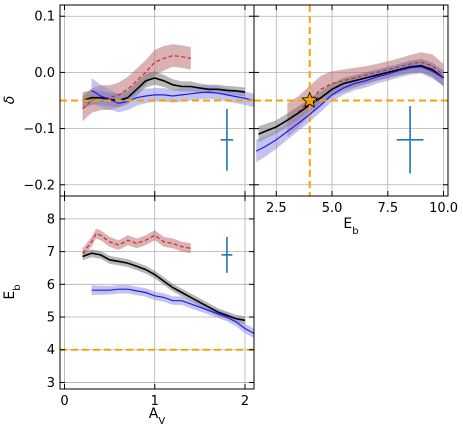  I want to click on panel-bottom-left-ylabel: Eb, so click(12, 291).